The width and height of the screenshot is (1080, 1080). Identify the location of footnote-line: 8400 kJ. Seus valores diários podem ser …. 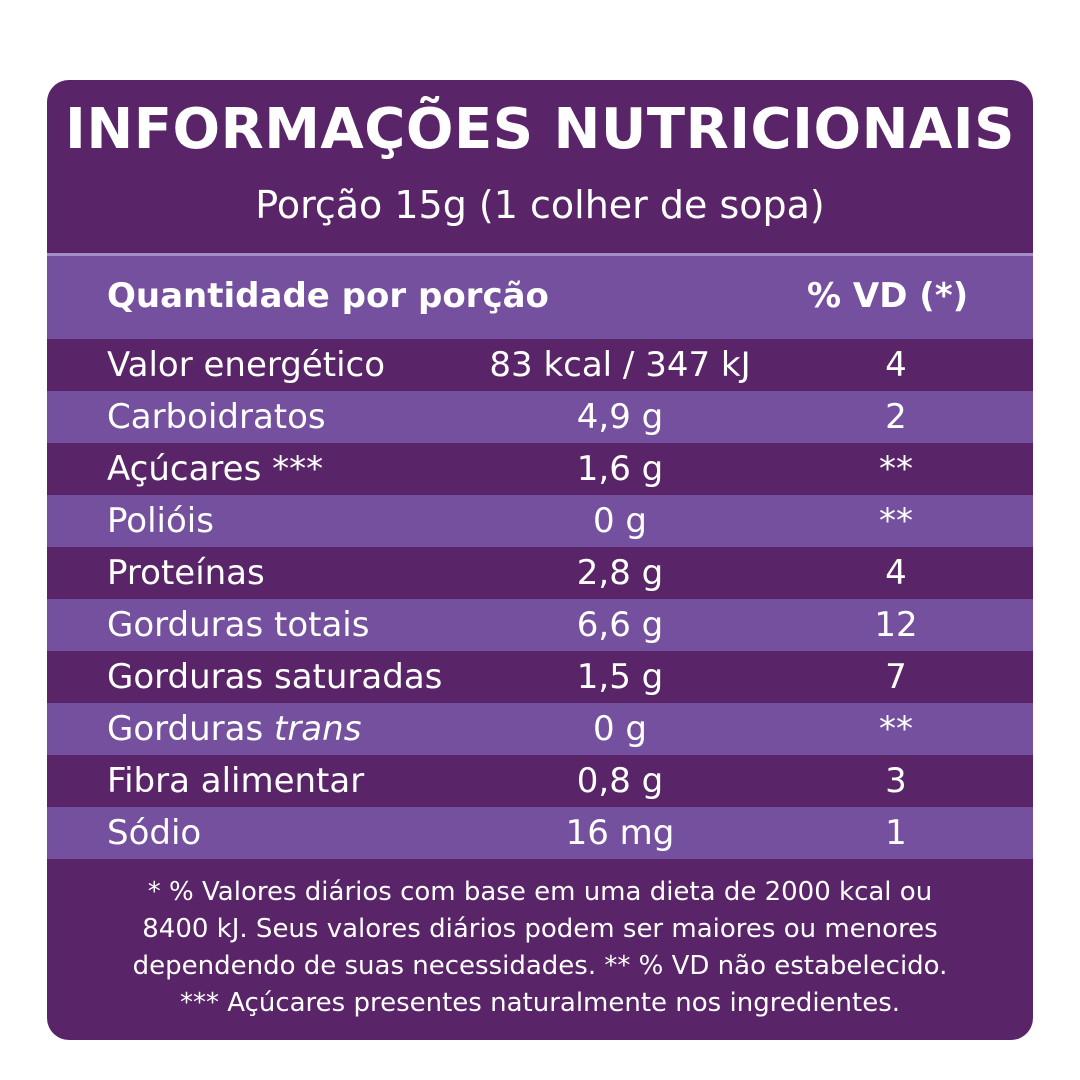
(540, 929).